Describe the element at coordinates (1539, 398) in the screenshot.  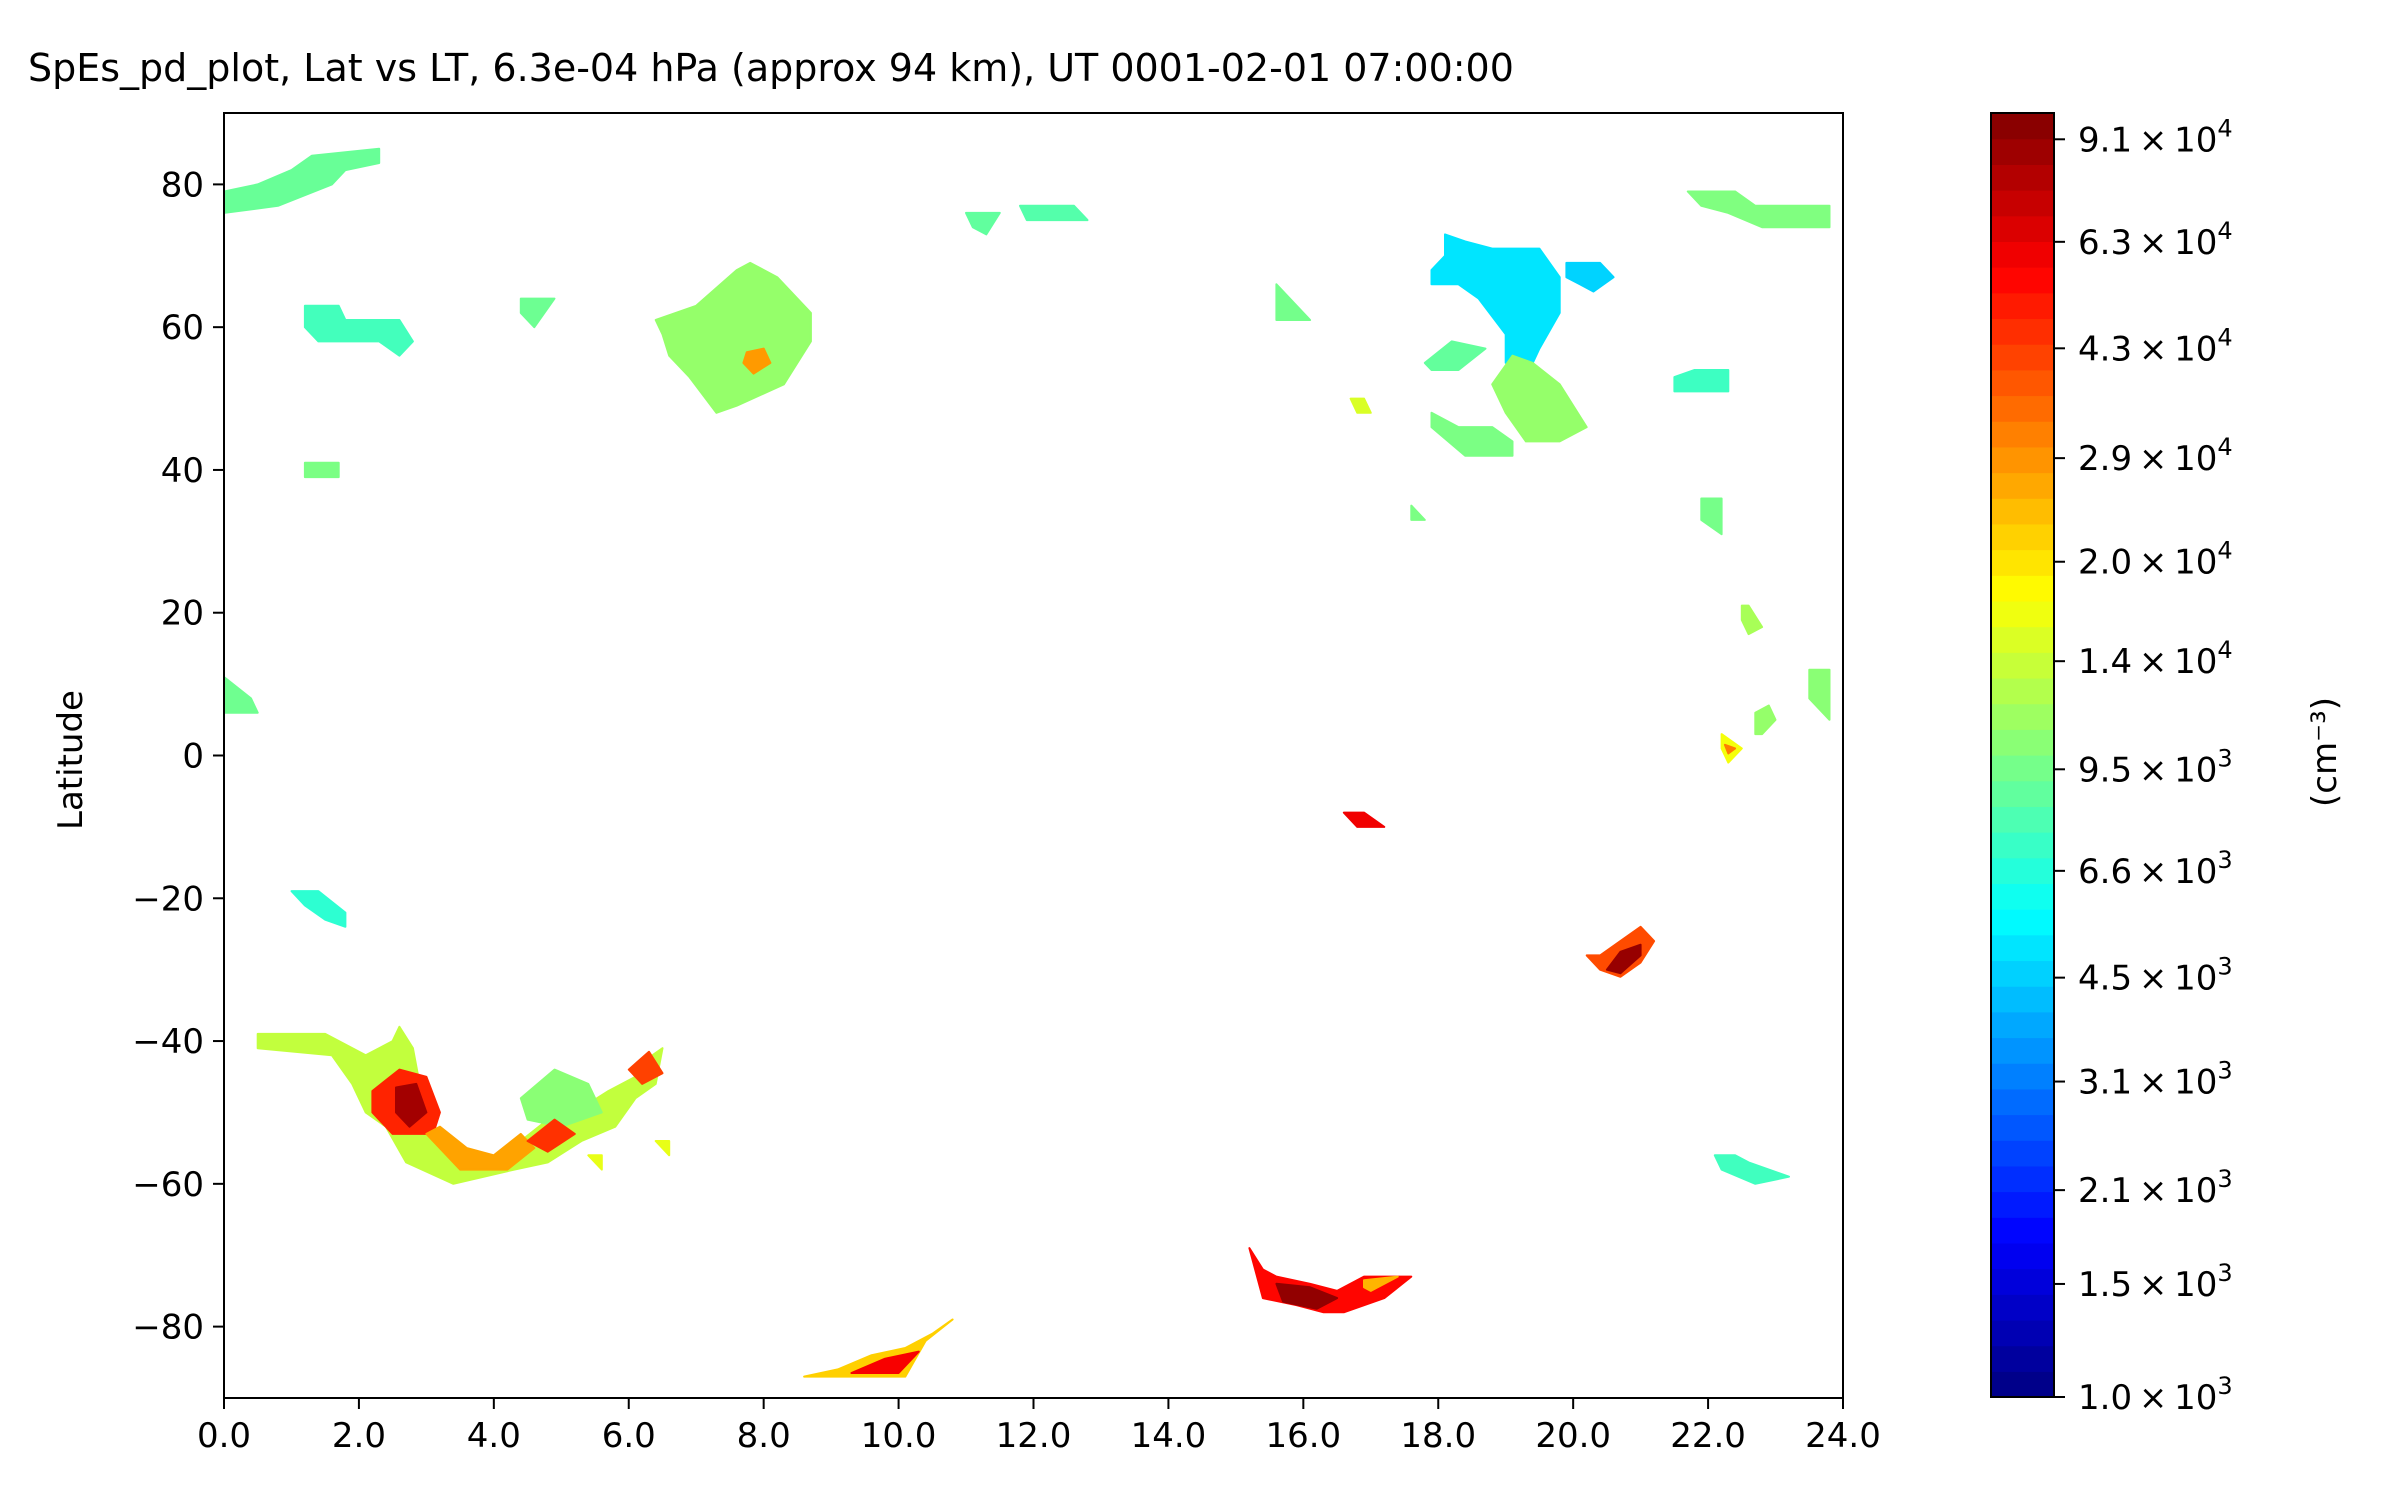
I see `contour-region-nh-19h-green` at that location.